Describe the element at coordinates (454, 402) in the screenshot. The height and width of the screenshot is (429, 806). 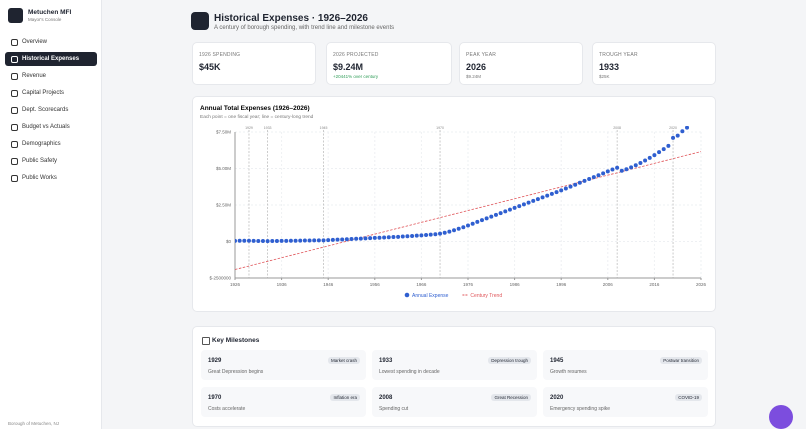
I see `milestone: 2008 Great Recession Spending cut` at that location.